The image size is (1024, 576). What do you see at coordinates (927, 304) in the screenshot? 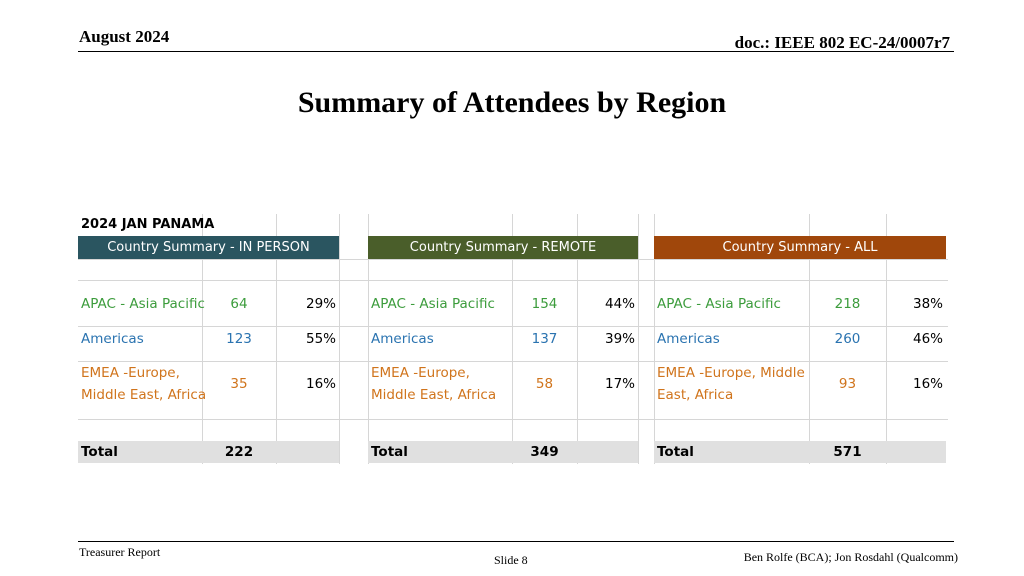
I see `pct-apac: 38%` at bounding box center [927, 304].